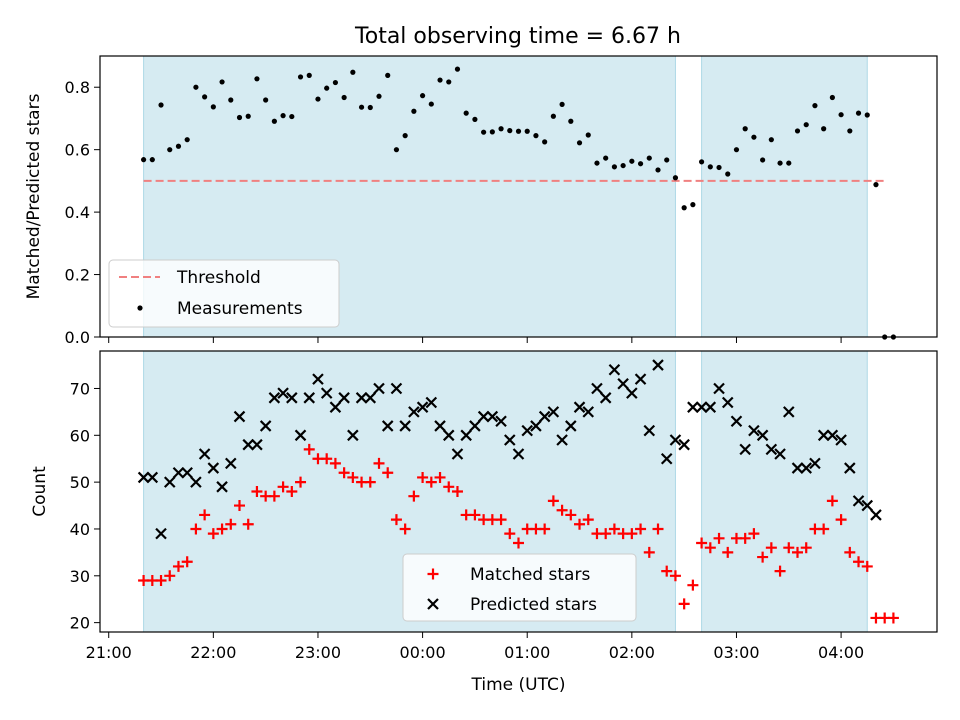 This screenshot has width=960, height=720. I want to click on y-tick-label: 50, so click(80, 482).